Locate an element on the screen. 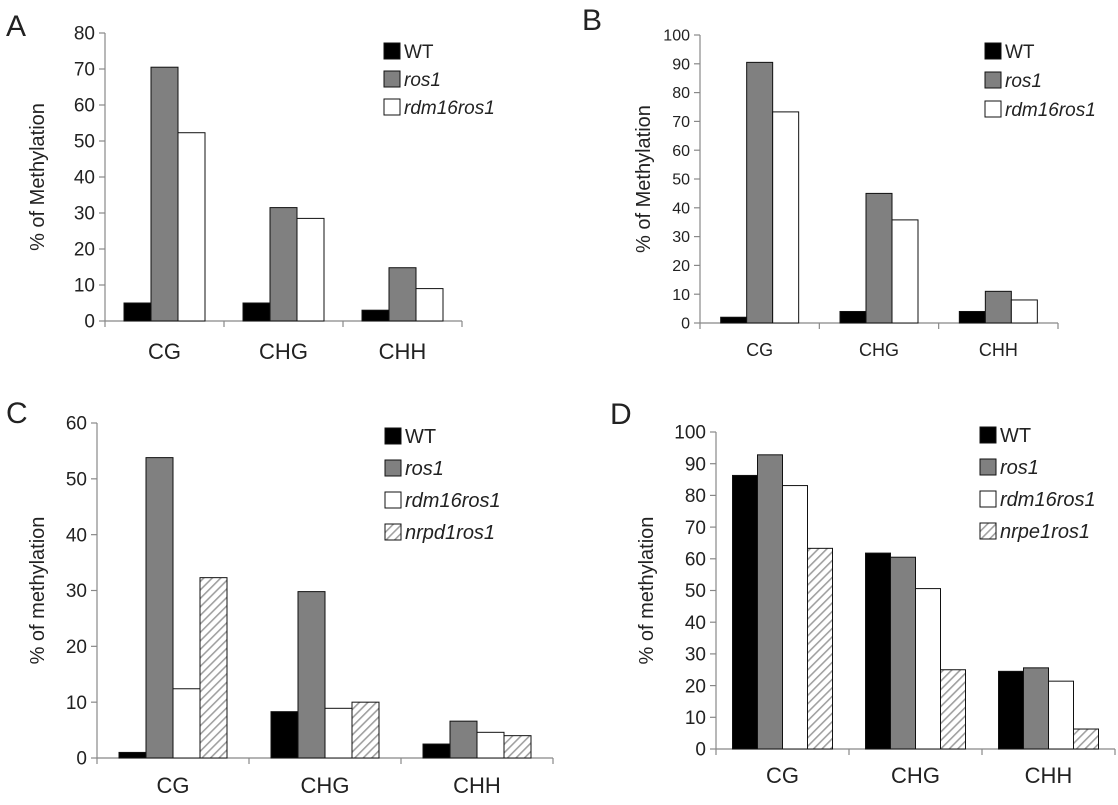 The image size is (1118, 805). bar-nrpe1ros1-chg is located at coordinates (953, 709).